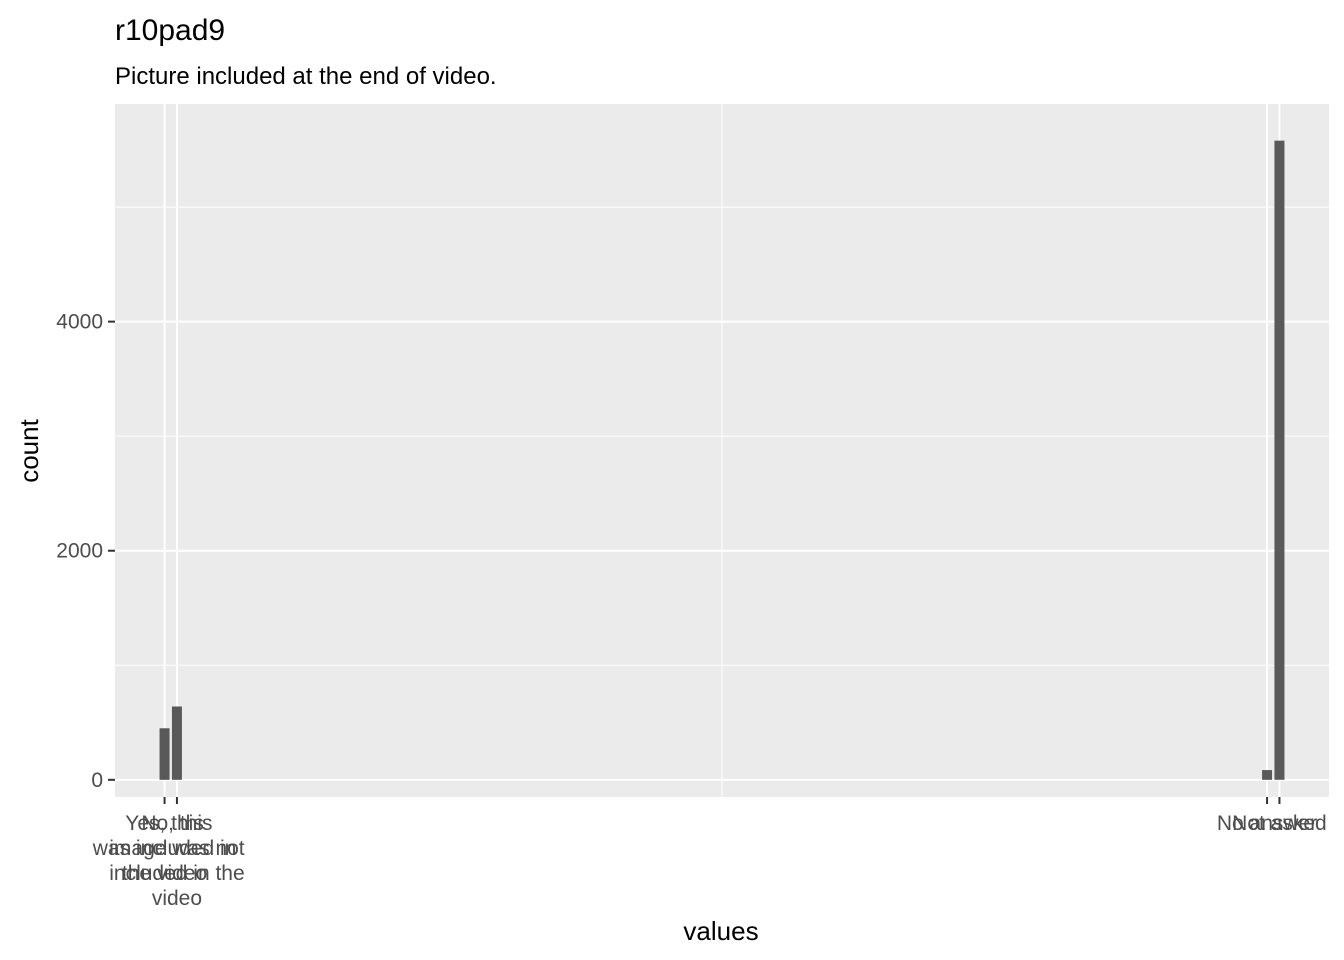 This screenshot has height=960, width=1344. Describe the element at coordinates (170, 30) in the screenshot. I see `chart-title: r10pad9` at that location.